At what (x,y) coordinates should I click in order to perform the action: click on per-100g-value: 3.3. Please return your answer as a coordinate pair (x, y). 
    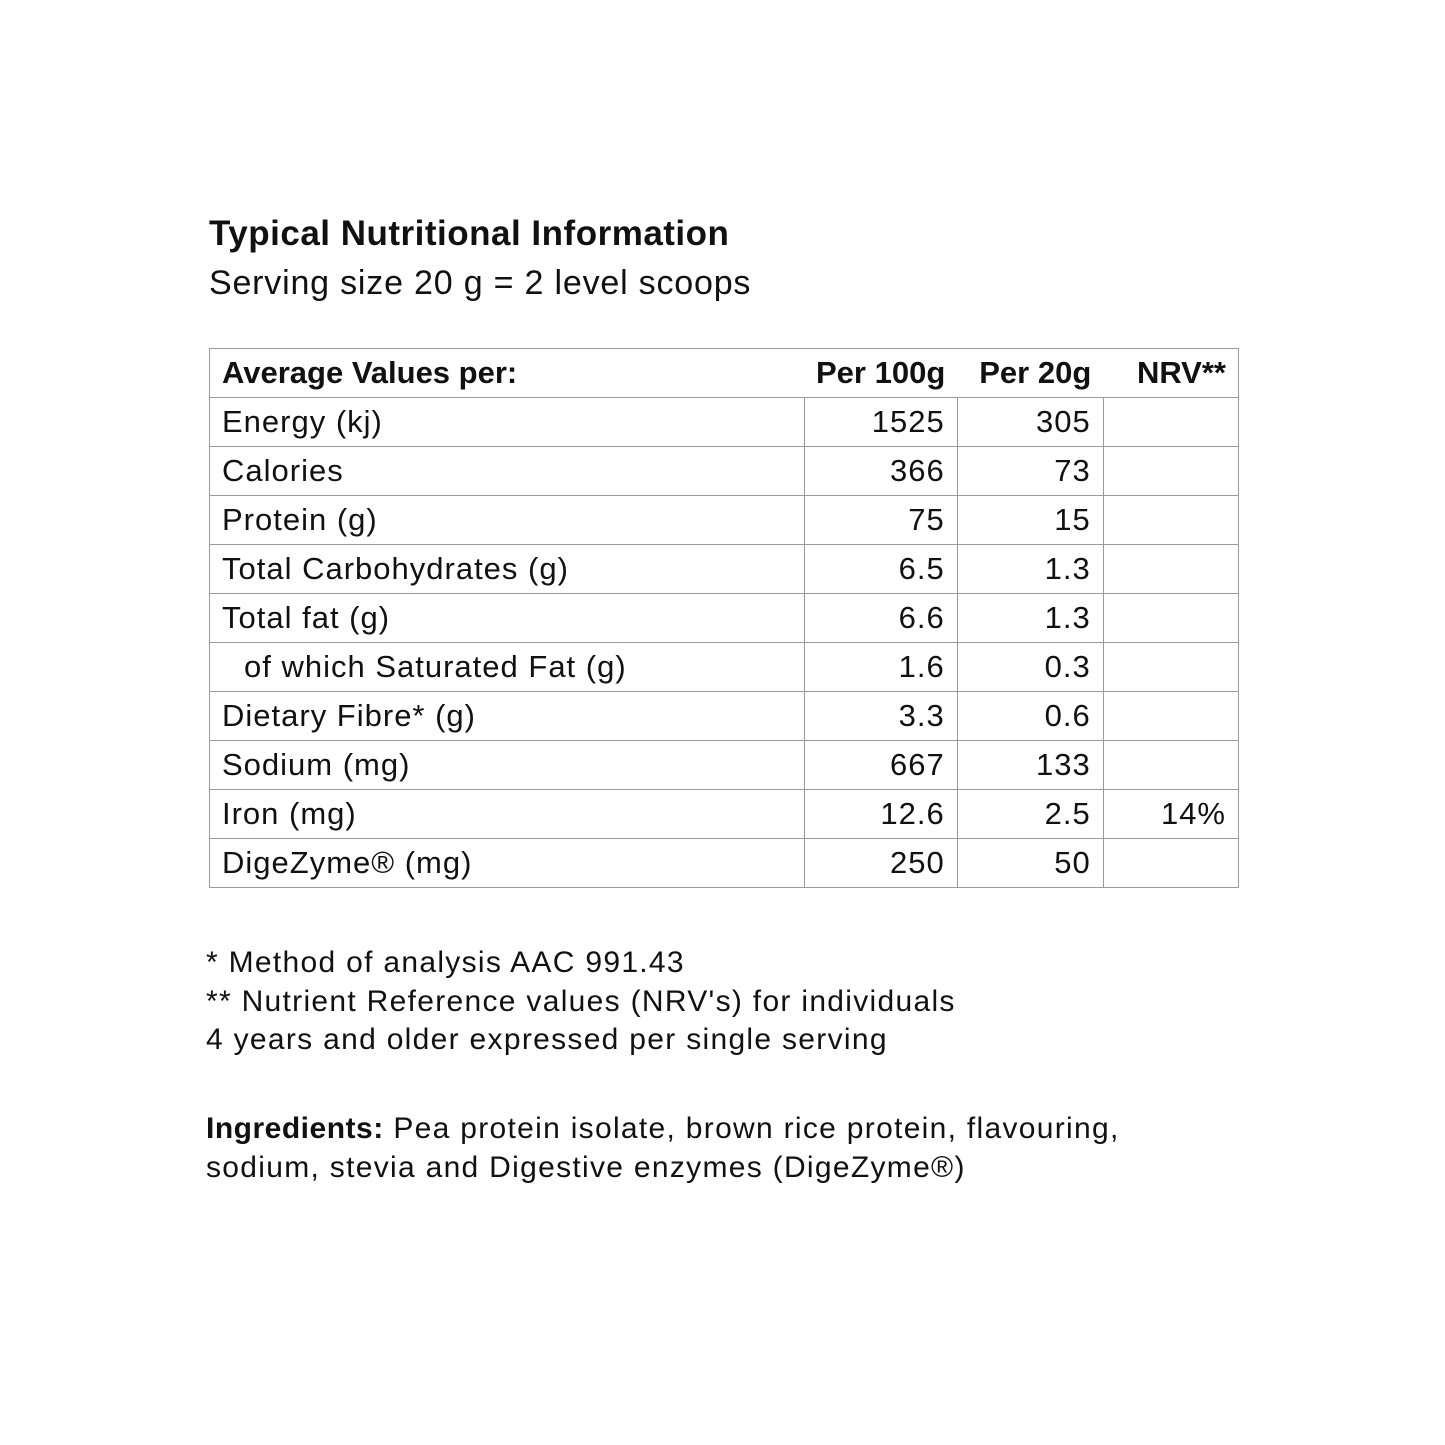
    Looking at the image, I should click on (880, 716).